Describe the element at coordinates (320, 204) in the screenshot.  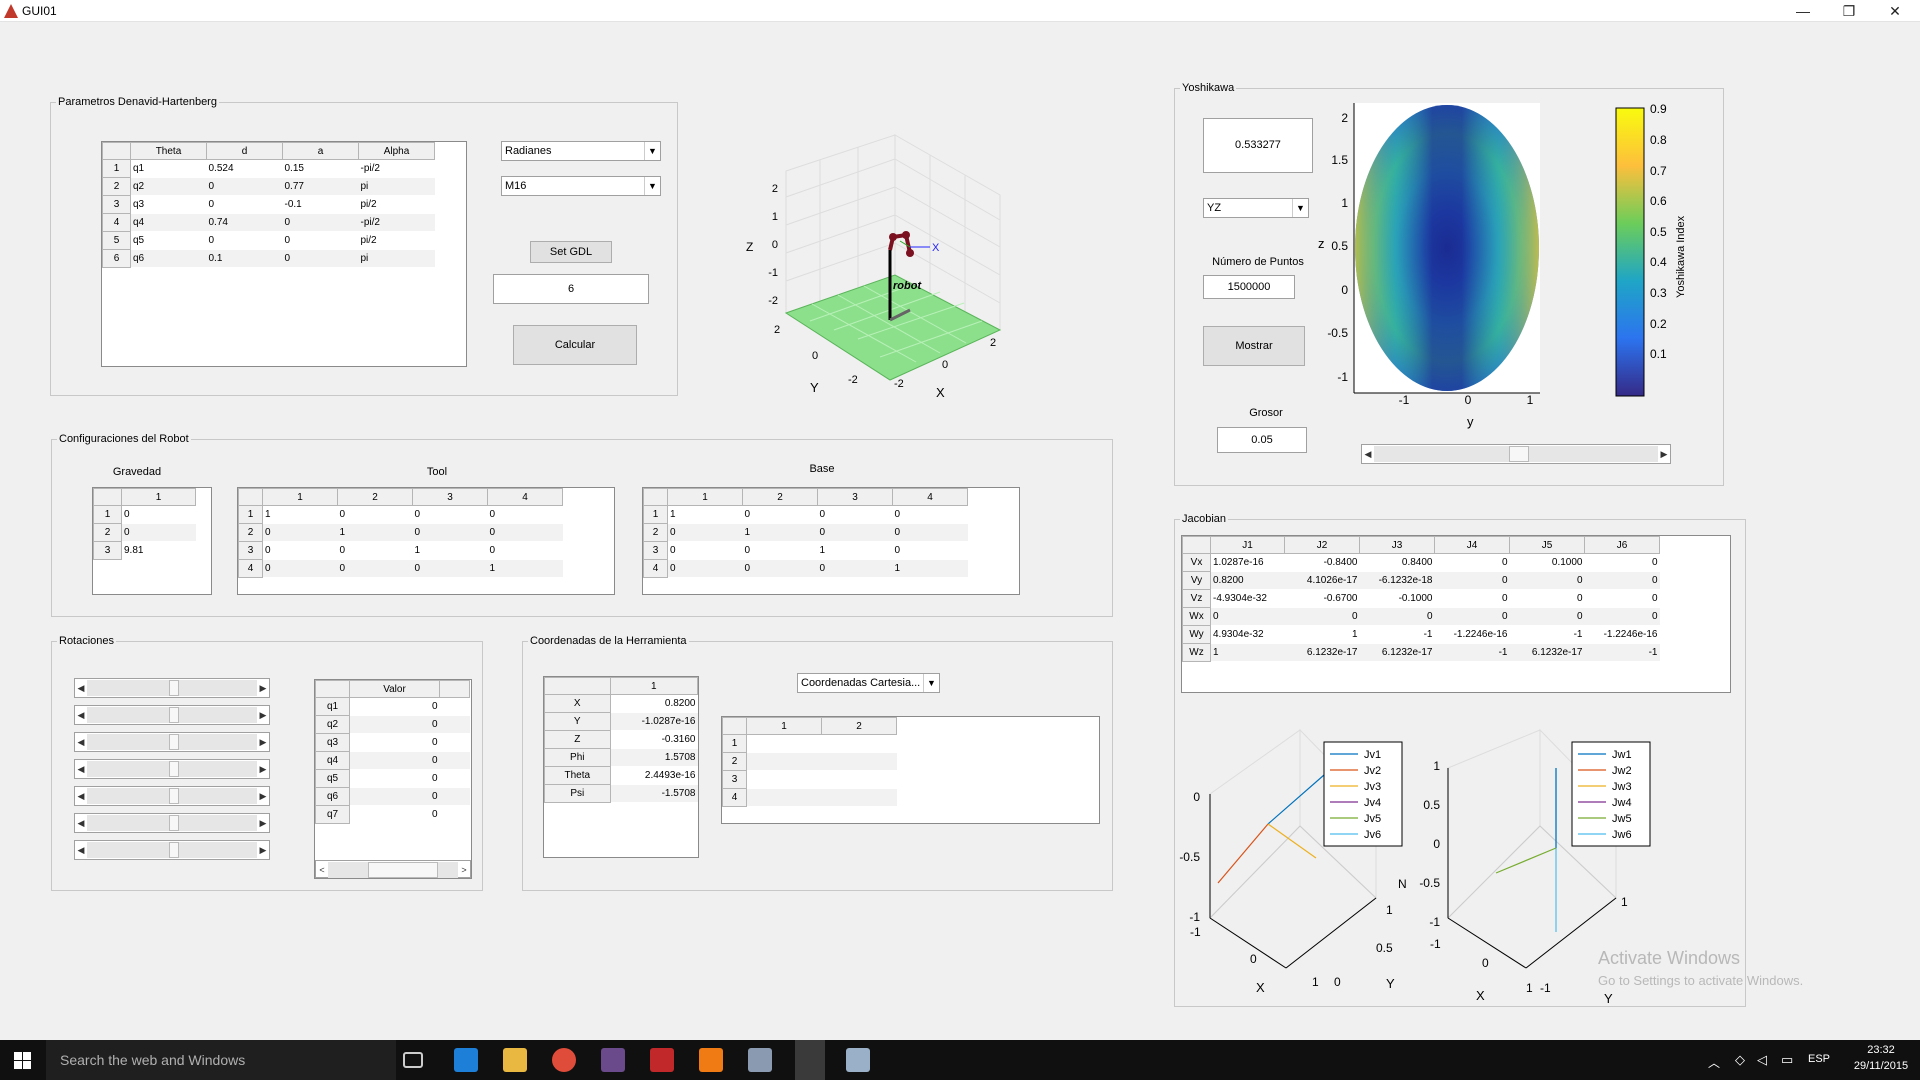
I see `table-cell: -0.1` at that location.